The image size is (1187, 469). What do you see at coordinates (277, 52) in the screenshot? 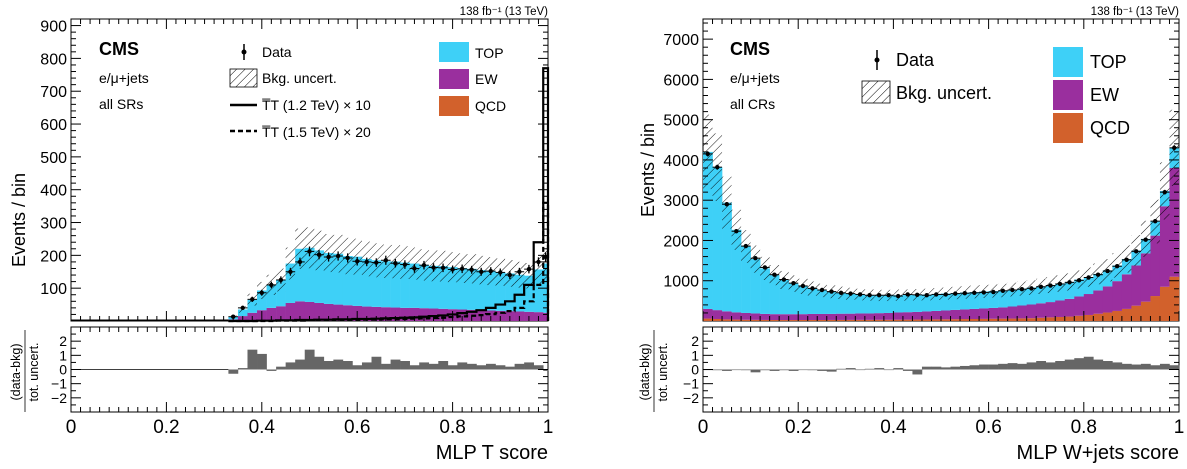
I see `left-legend-data-label: Data` at bounding box center [277, 52].